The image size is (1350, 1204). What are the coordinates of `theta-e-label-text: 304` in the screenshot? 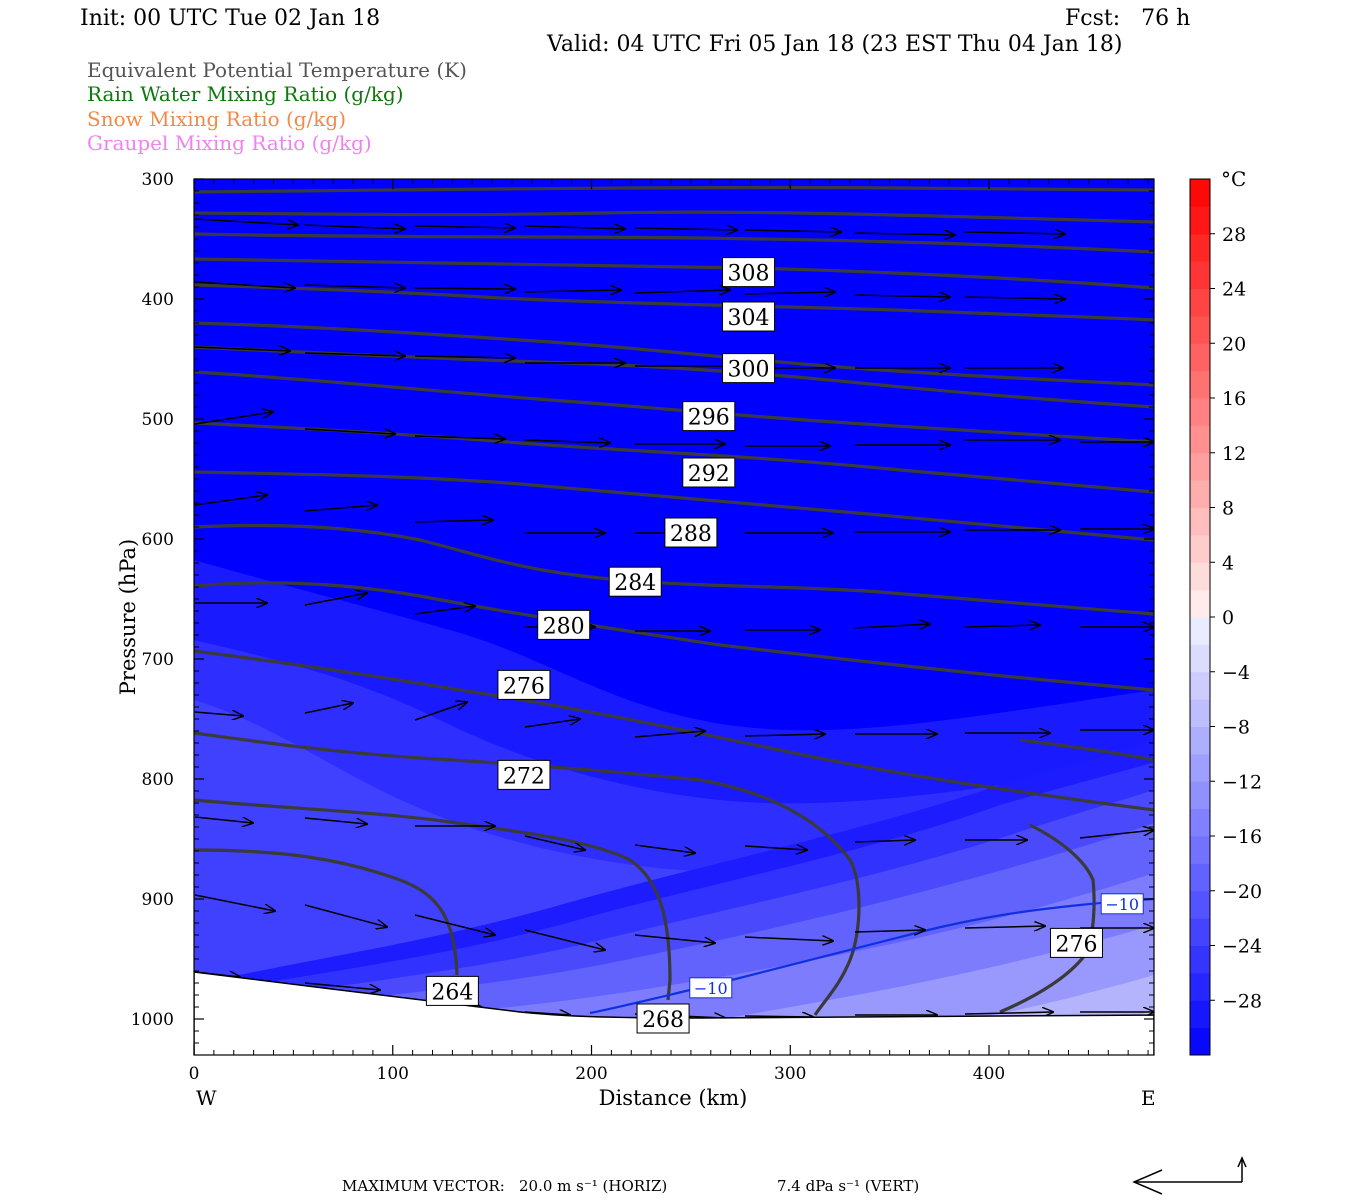 It's located at (749, 318).